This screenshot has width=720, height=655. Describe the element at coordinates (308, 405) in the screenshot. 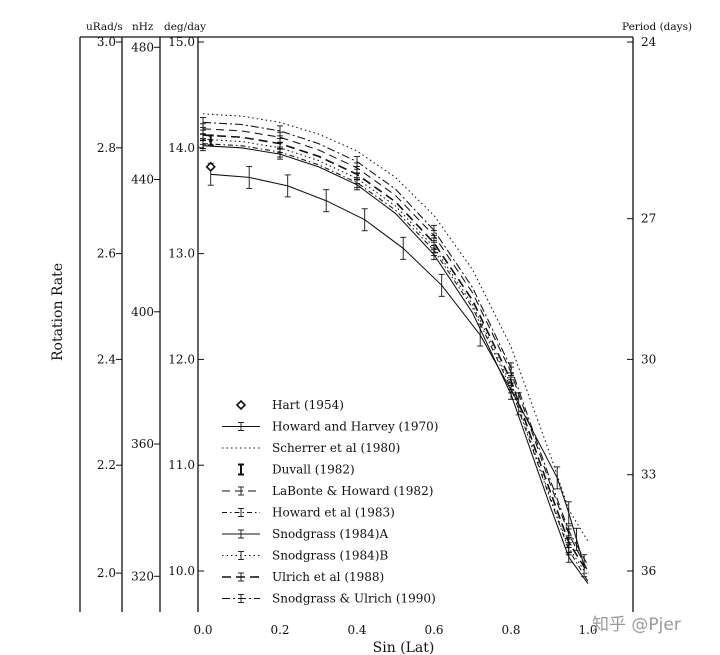

I see `legend-label: Hart (1954)` at that location.